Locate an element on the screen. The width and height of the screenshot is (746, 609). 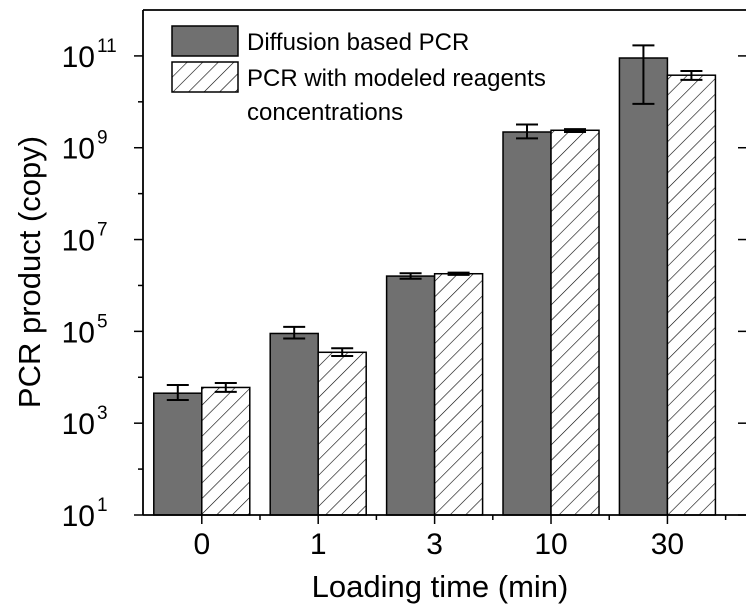
y-tick-label-5: 10 is located at coordinates (78, 332).